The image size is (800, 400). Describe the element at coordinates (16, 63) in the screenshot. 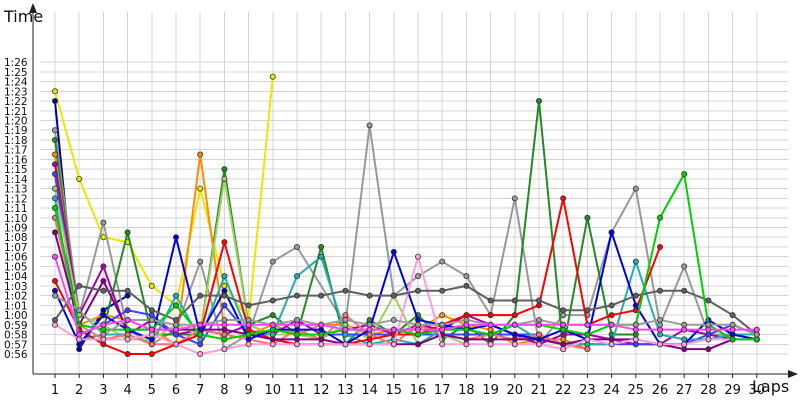

I see `y-tick-label: 1:26` at that location.